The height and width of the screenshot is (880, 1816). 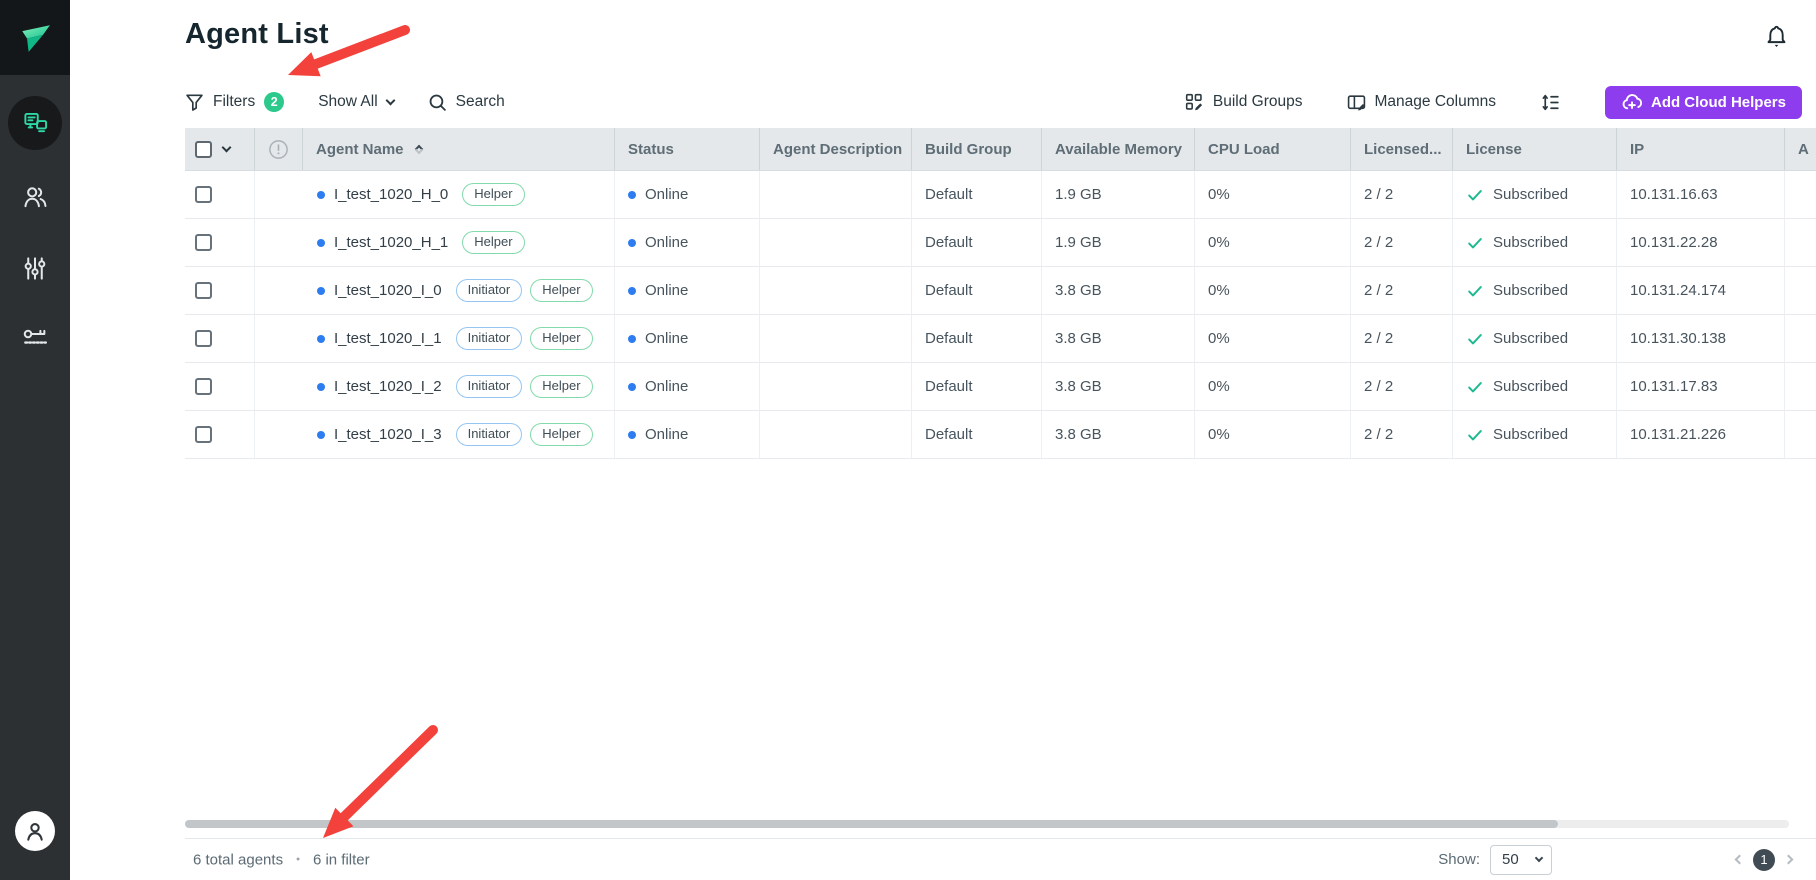 What do you see at coordinates (1700, 338) in the screenshot?
I see `ip-cell: 10.131.30.138` at bounding box center [1700, 338].